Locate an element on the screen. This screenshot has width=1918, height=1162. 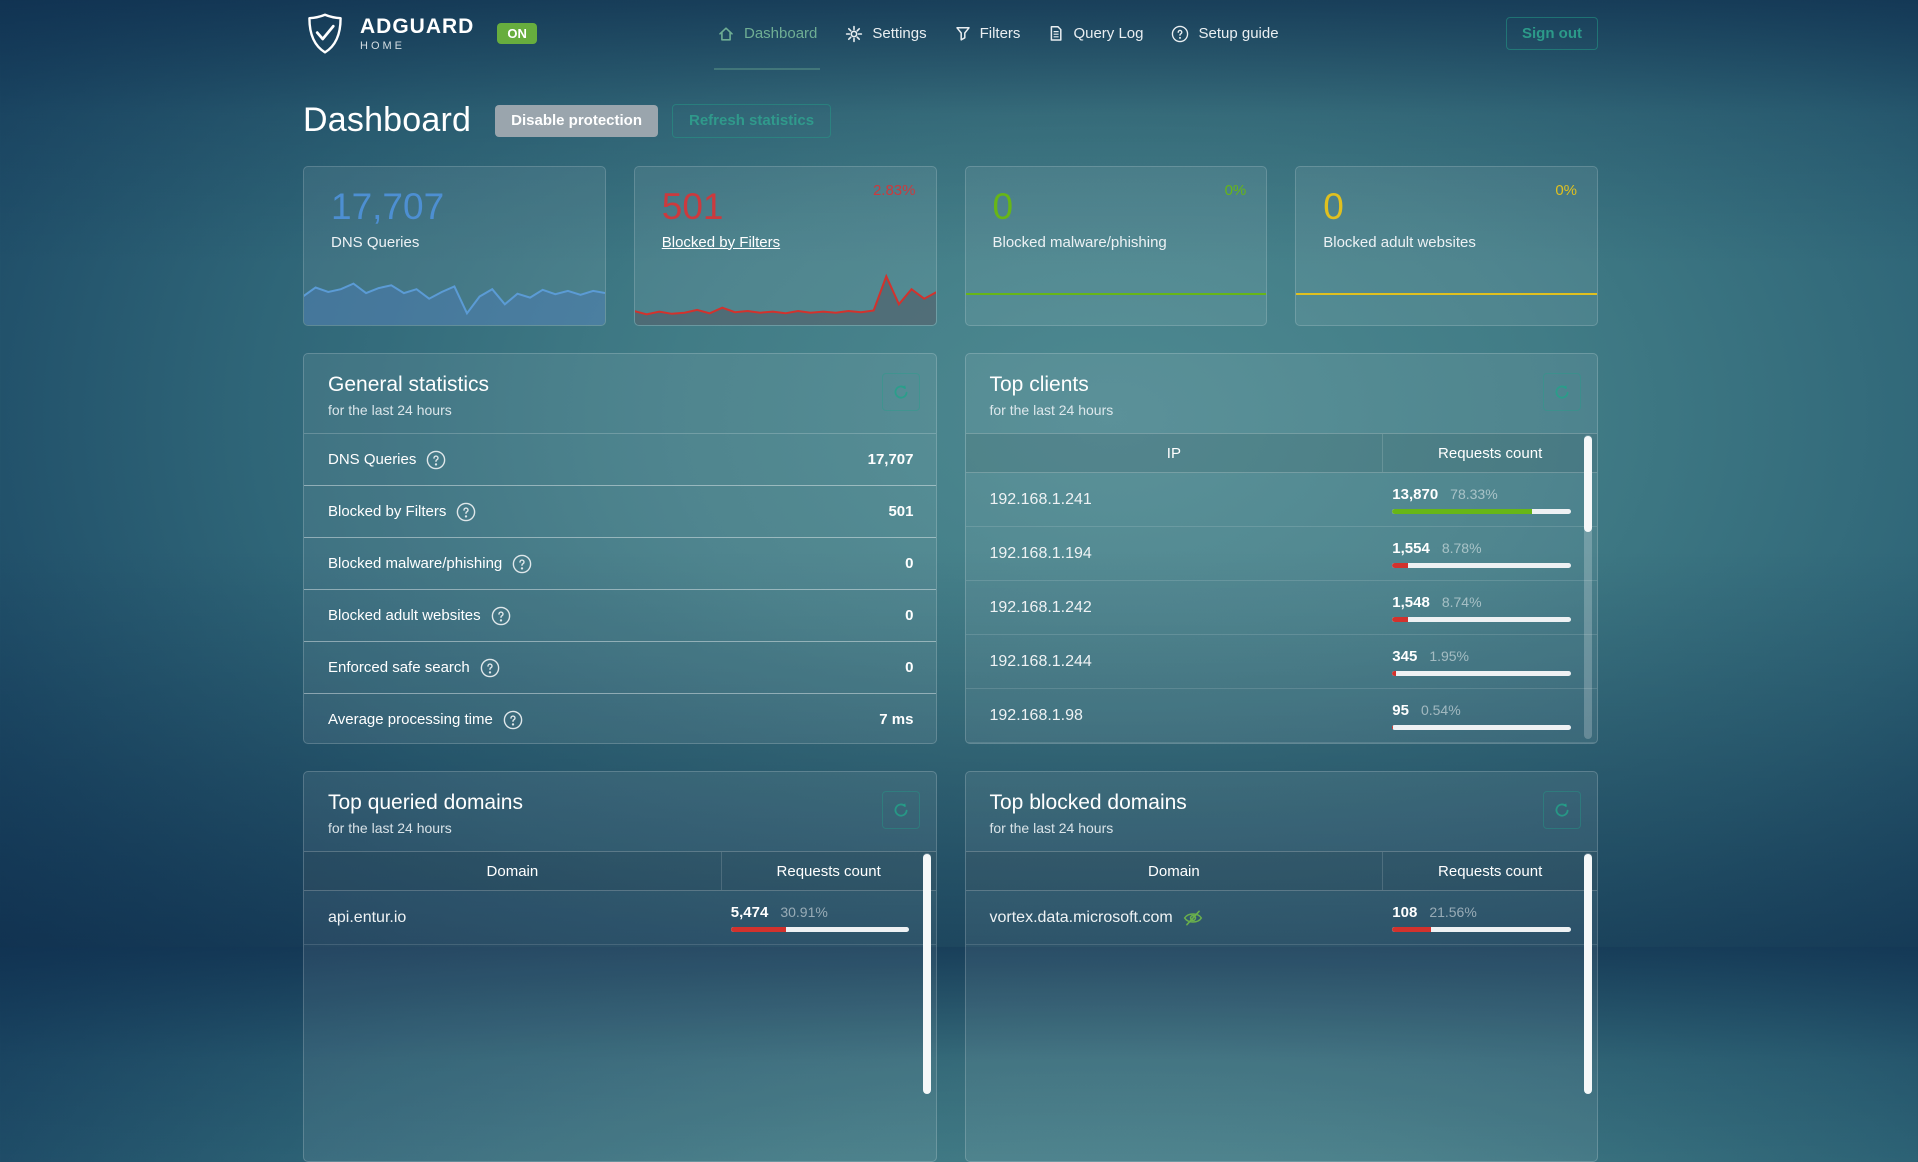
stat-label: DNS Queries is located at coordinates (375, 242).